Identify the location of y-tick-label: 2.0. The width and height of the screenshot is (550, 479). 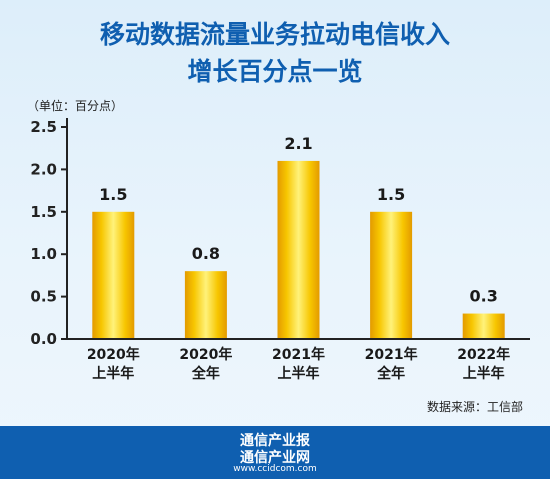
(43, 169).